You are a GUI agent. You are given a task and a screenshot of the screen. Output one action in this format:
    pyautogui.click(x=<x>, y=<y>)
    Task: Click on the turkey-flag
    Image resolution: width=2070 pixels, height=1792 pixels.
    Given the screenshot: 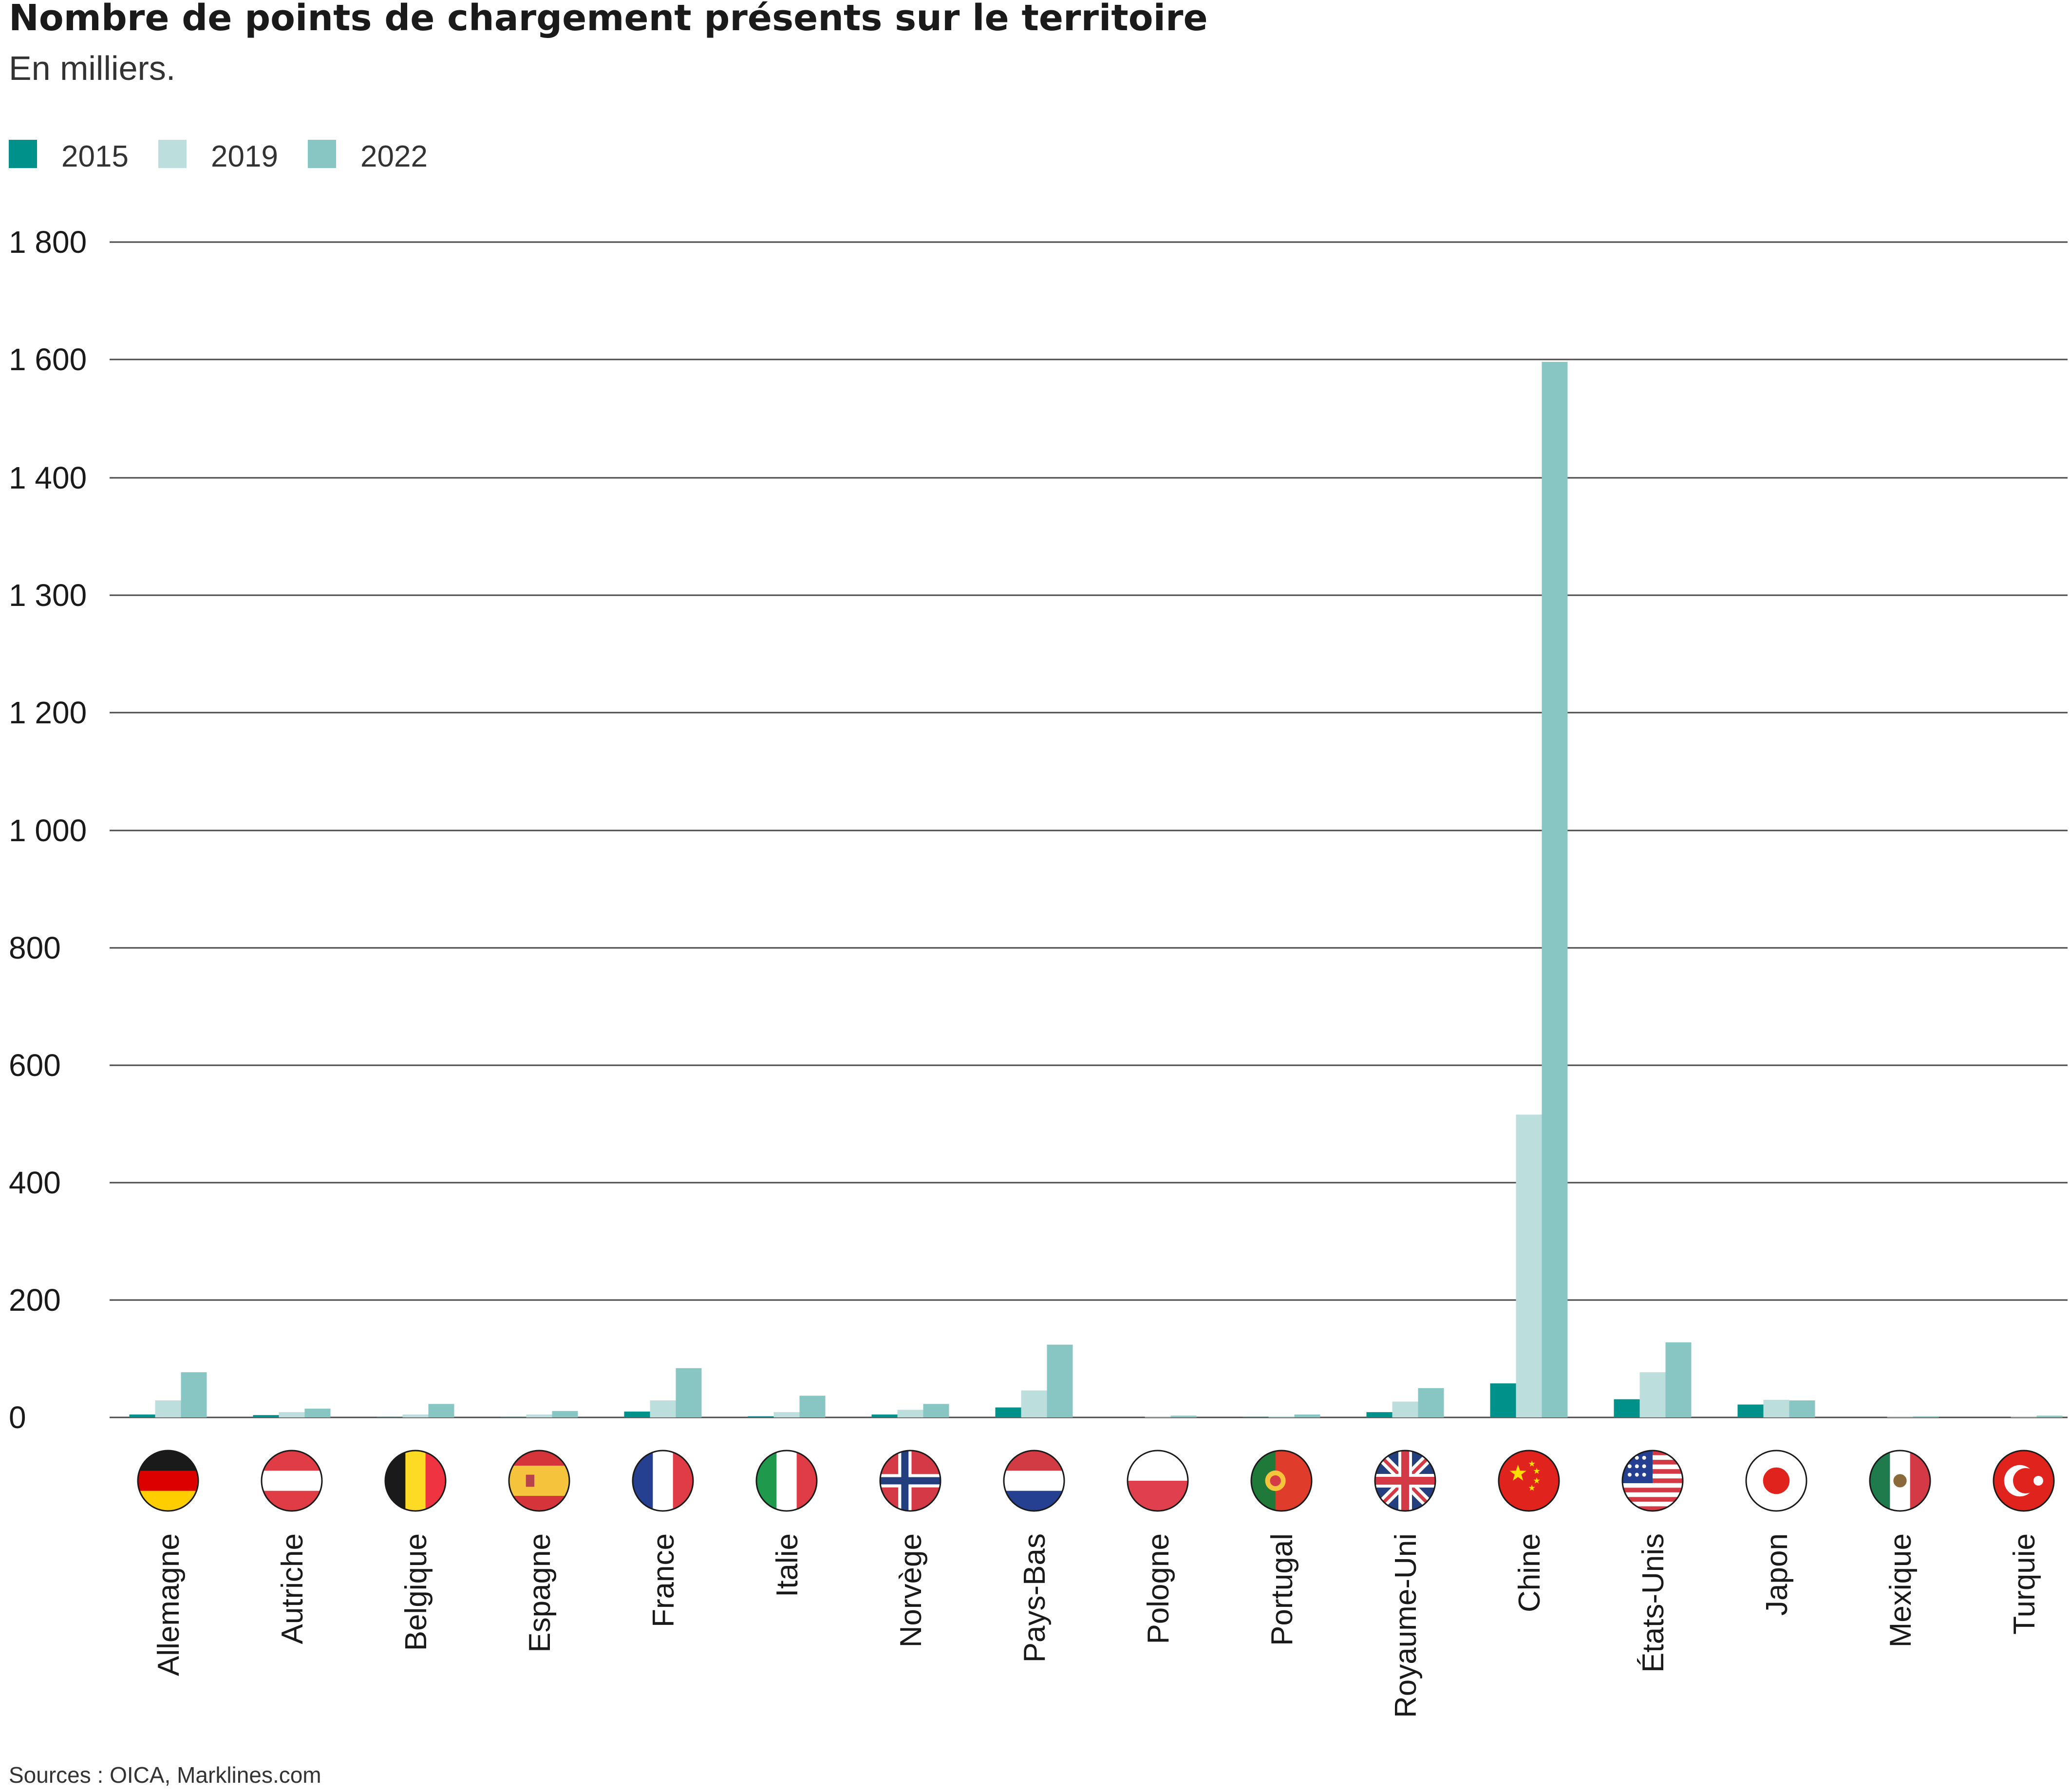 What is the action you would take?
    pyautogui.click(x=2024, y=1481)
    